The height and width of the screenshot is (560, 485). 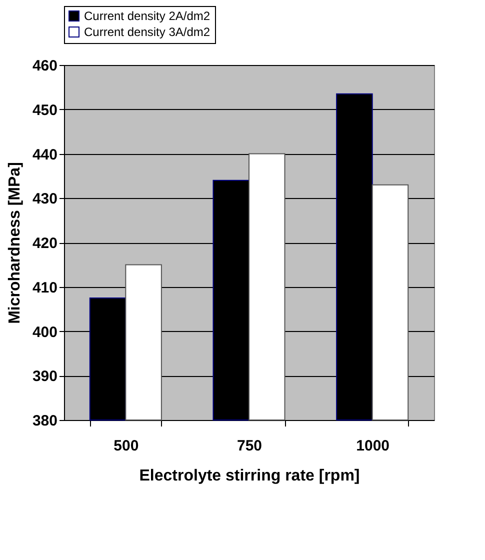 What do you see at coordinates (45, 155) in the screenshot?
I see `y-tick-label: 440` at bounding box center [45, 155].